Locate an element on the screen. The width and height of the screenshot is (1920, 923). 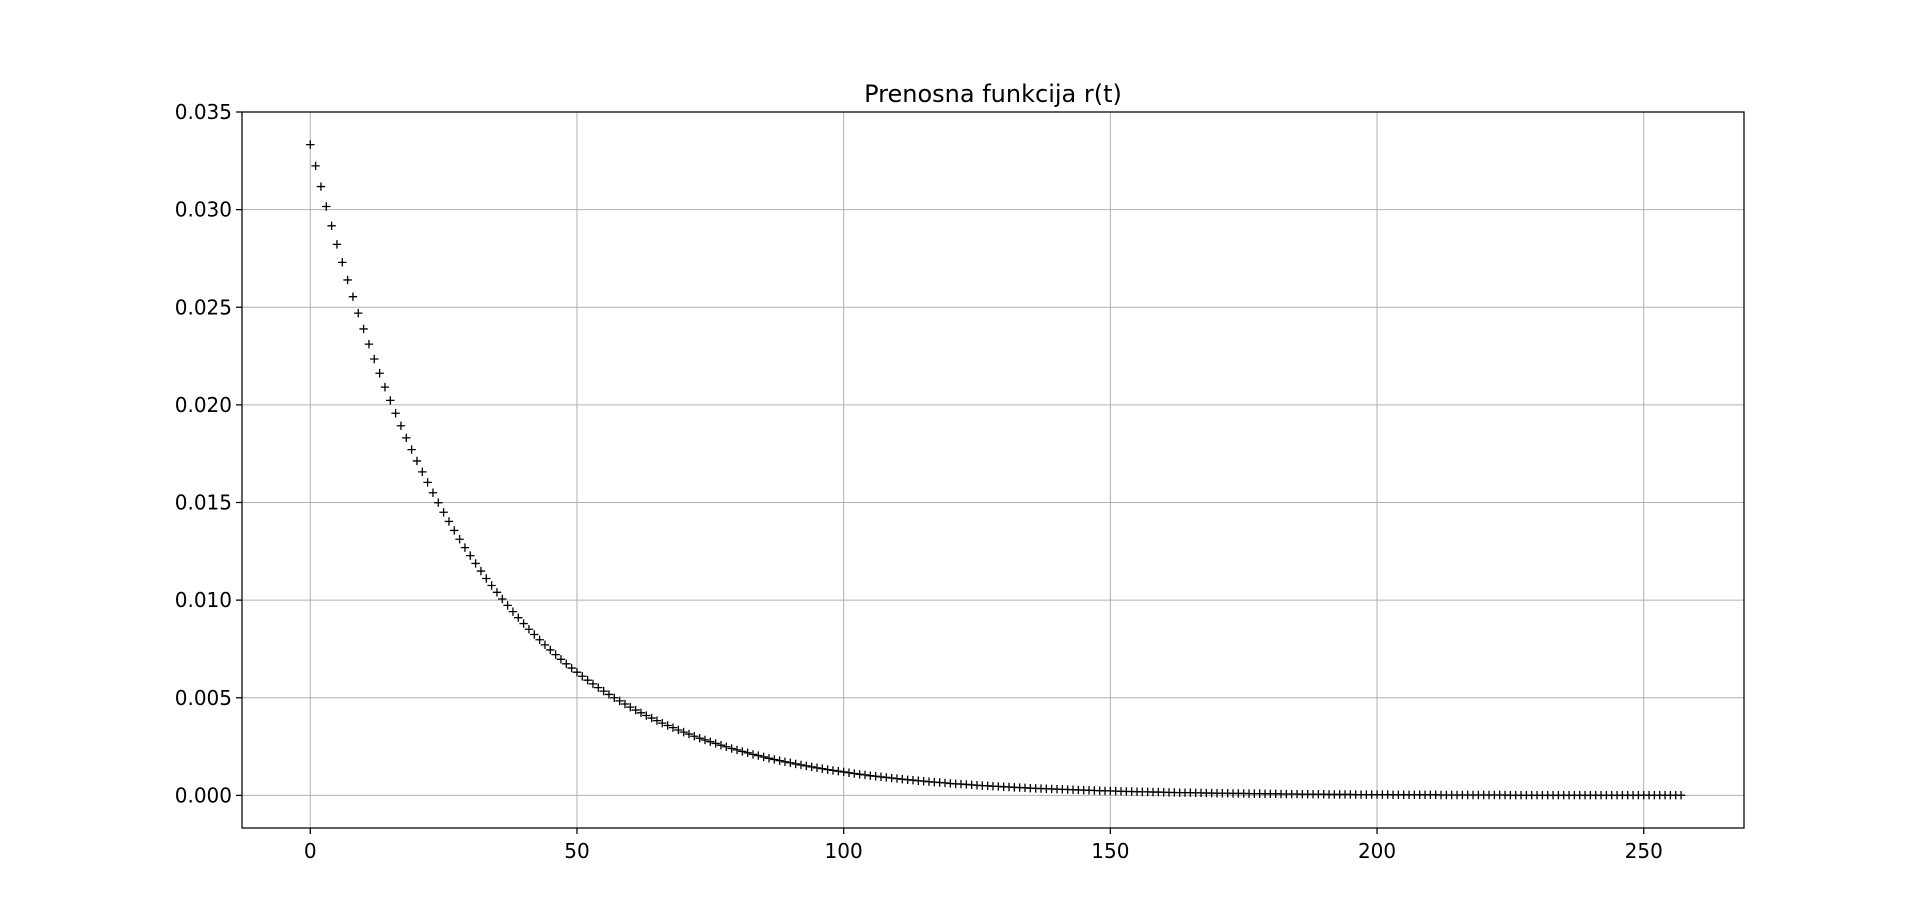
x-tick-label: 50 is located at coordinates (576, 851).